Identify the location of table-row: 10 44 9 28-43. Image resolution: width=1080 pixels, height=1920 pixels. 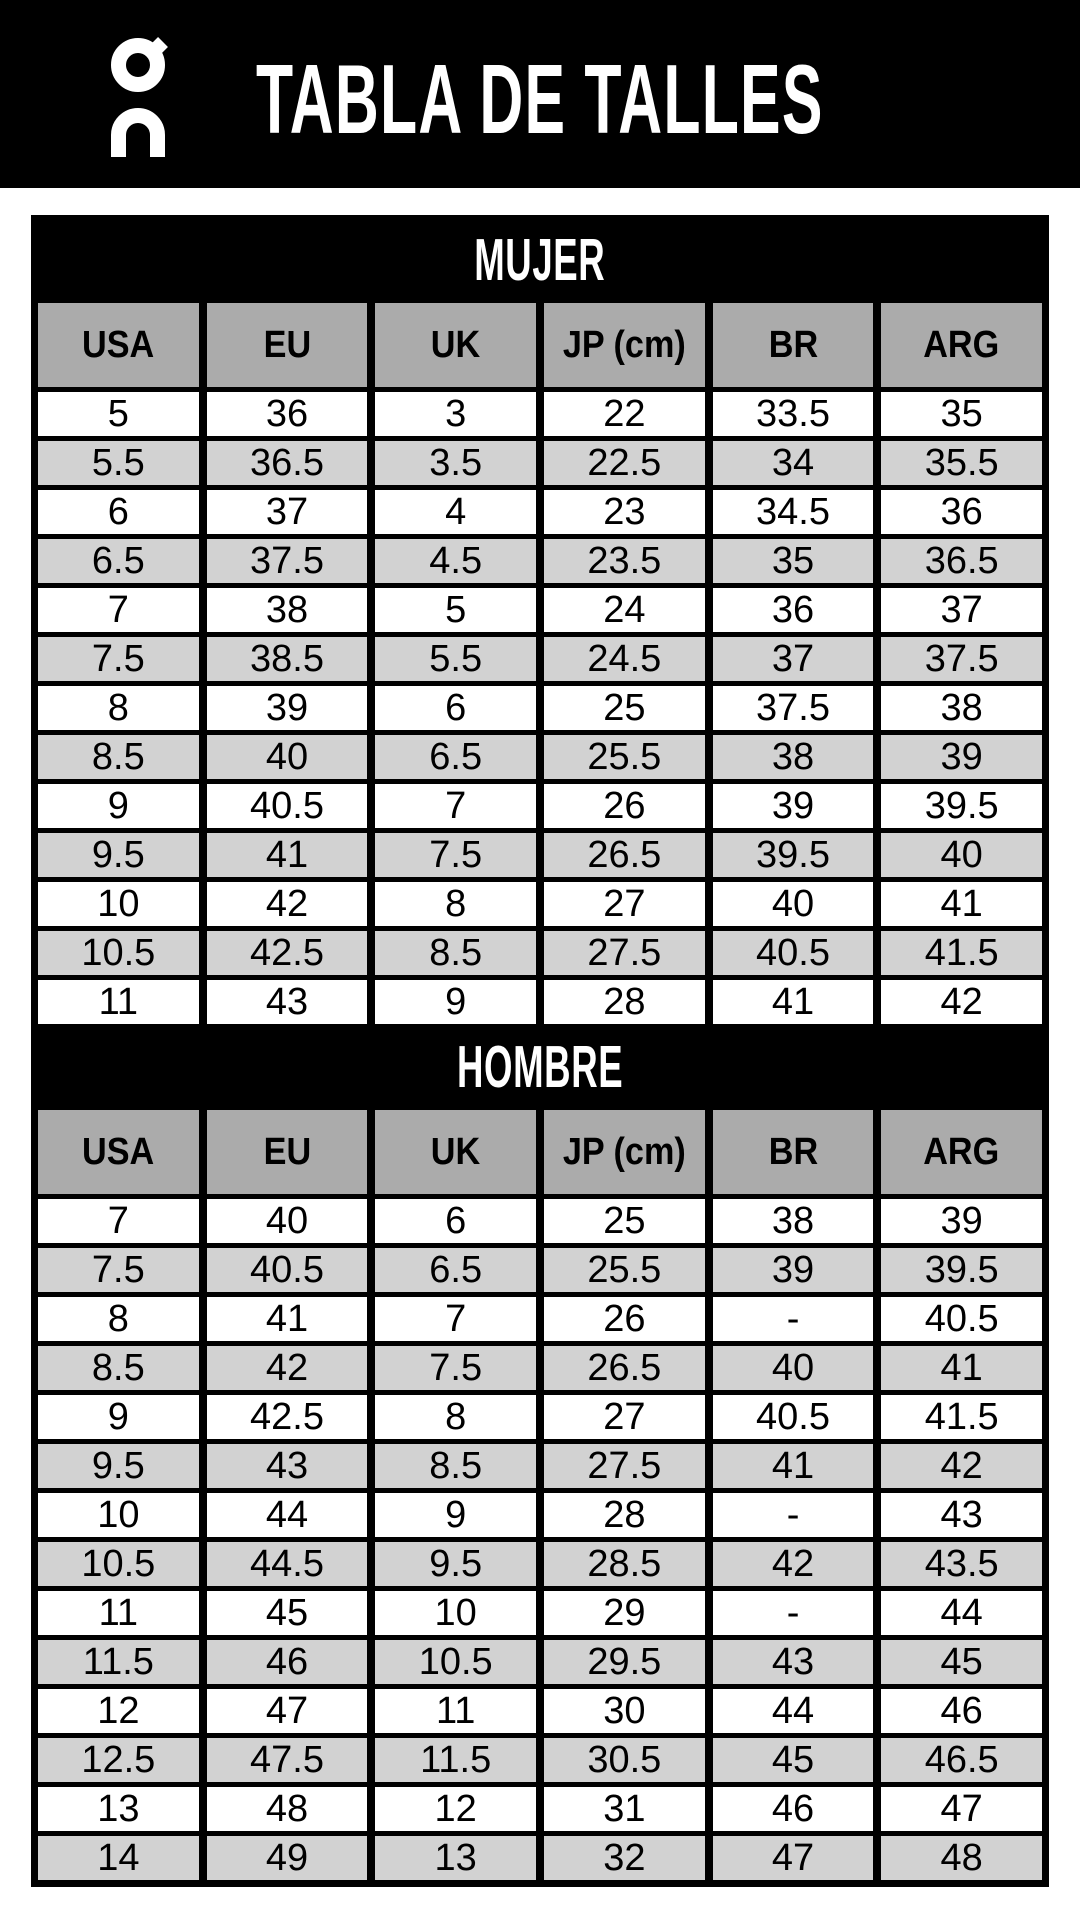
(540, 1515).